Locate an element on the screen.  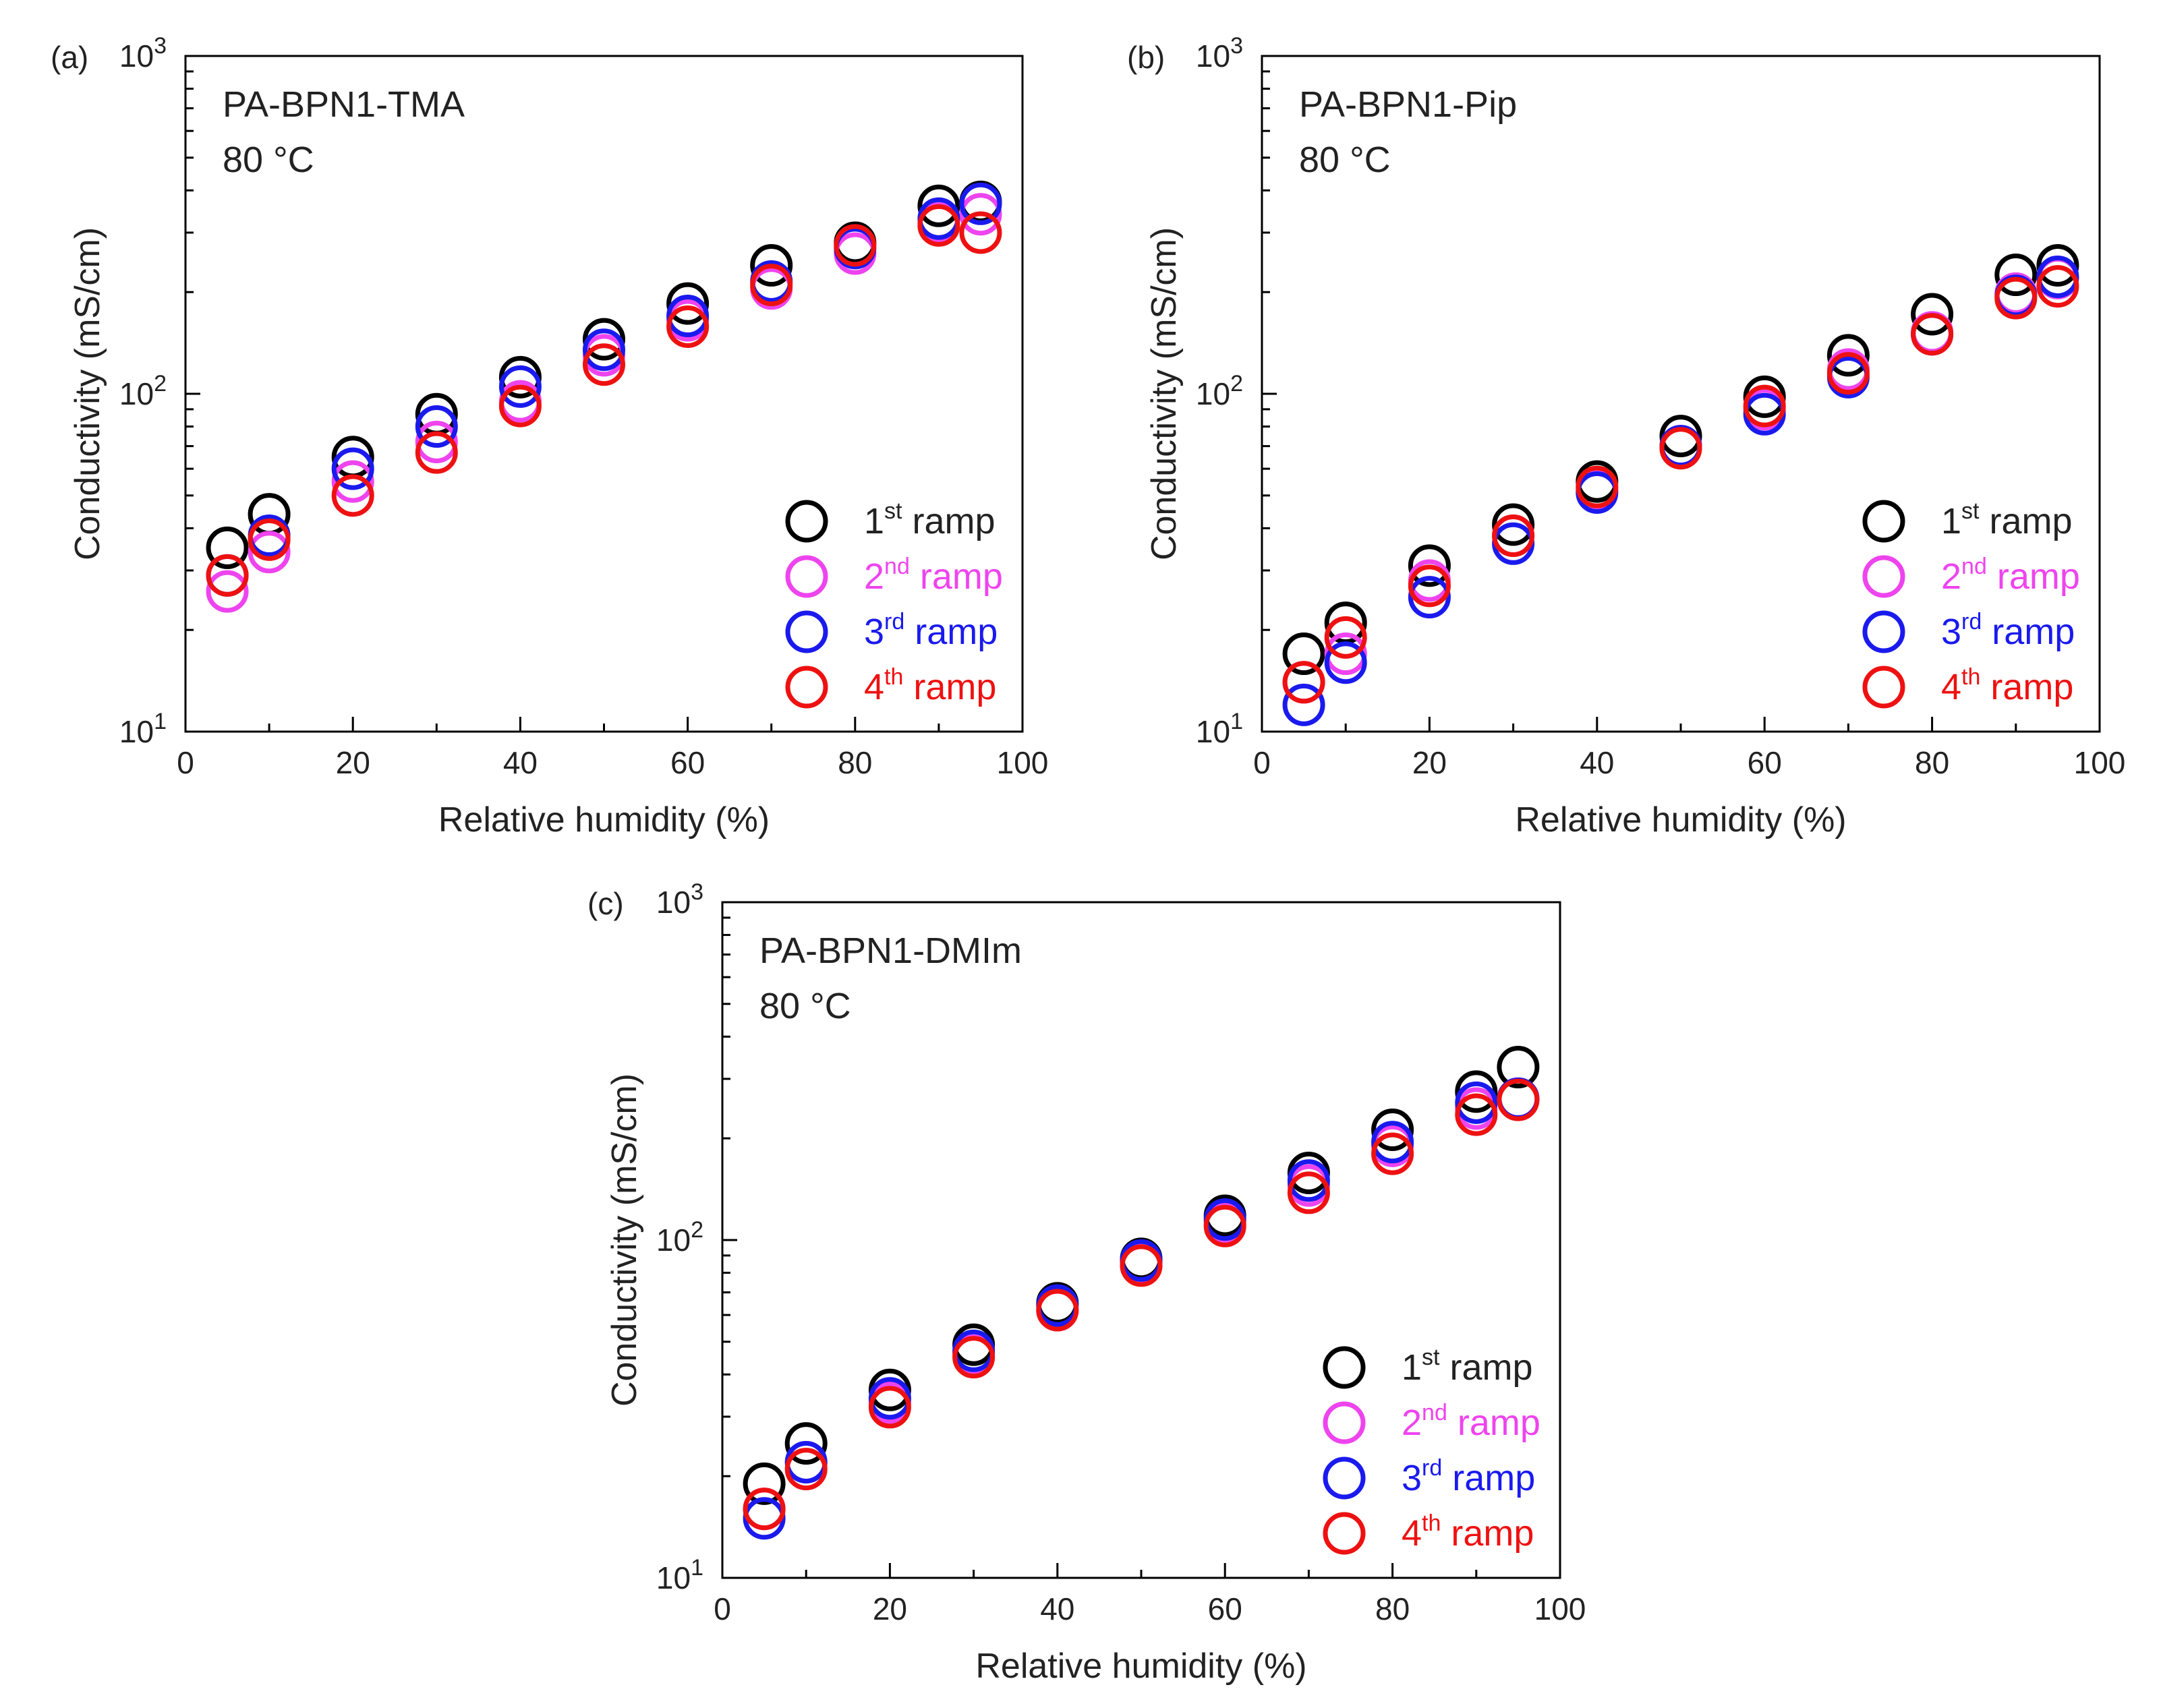
panel-label: (a) is located at coordinates (69, 58).